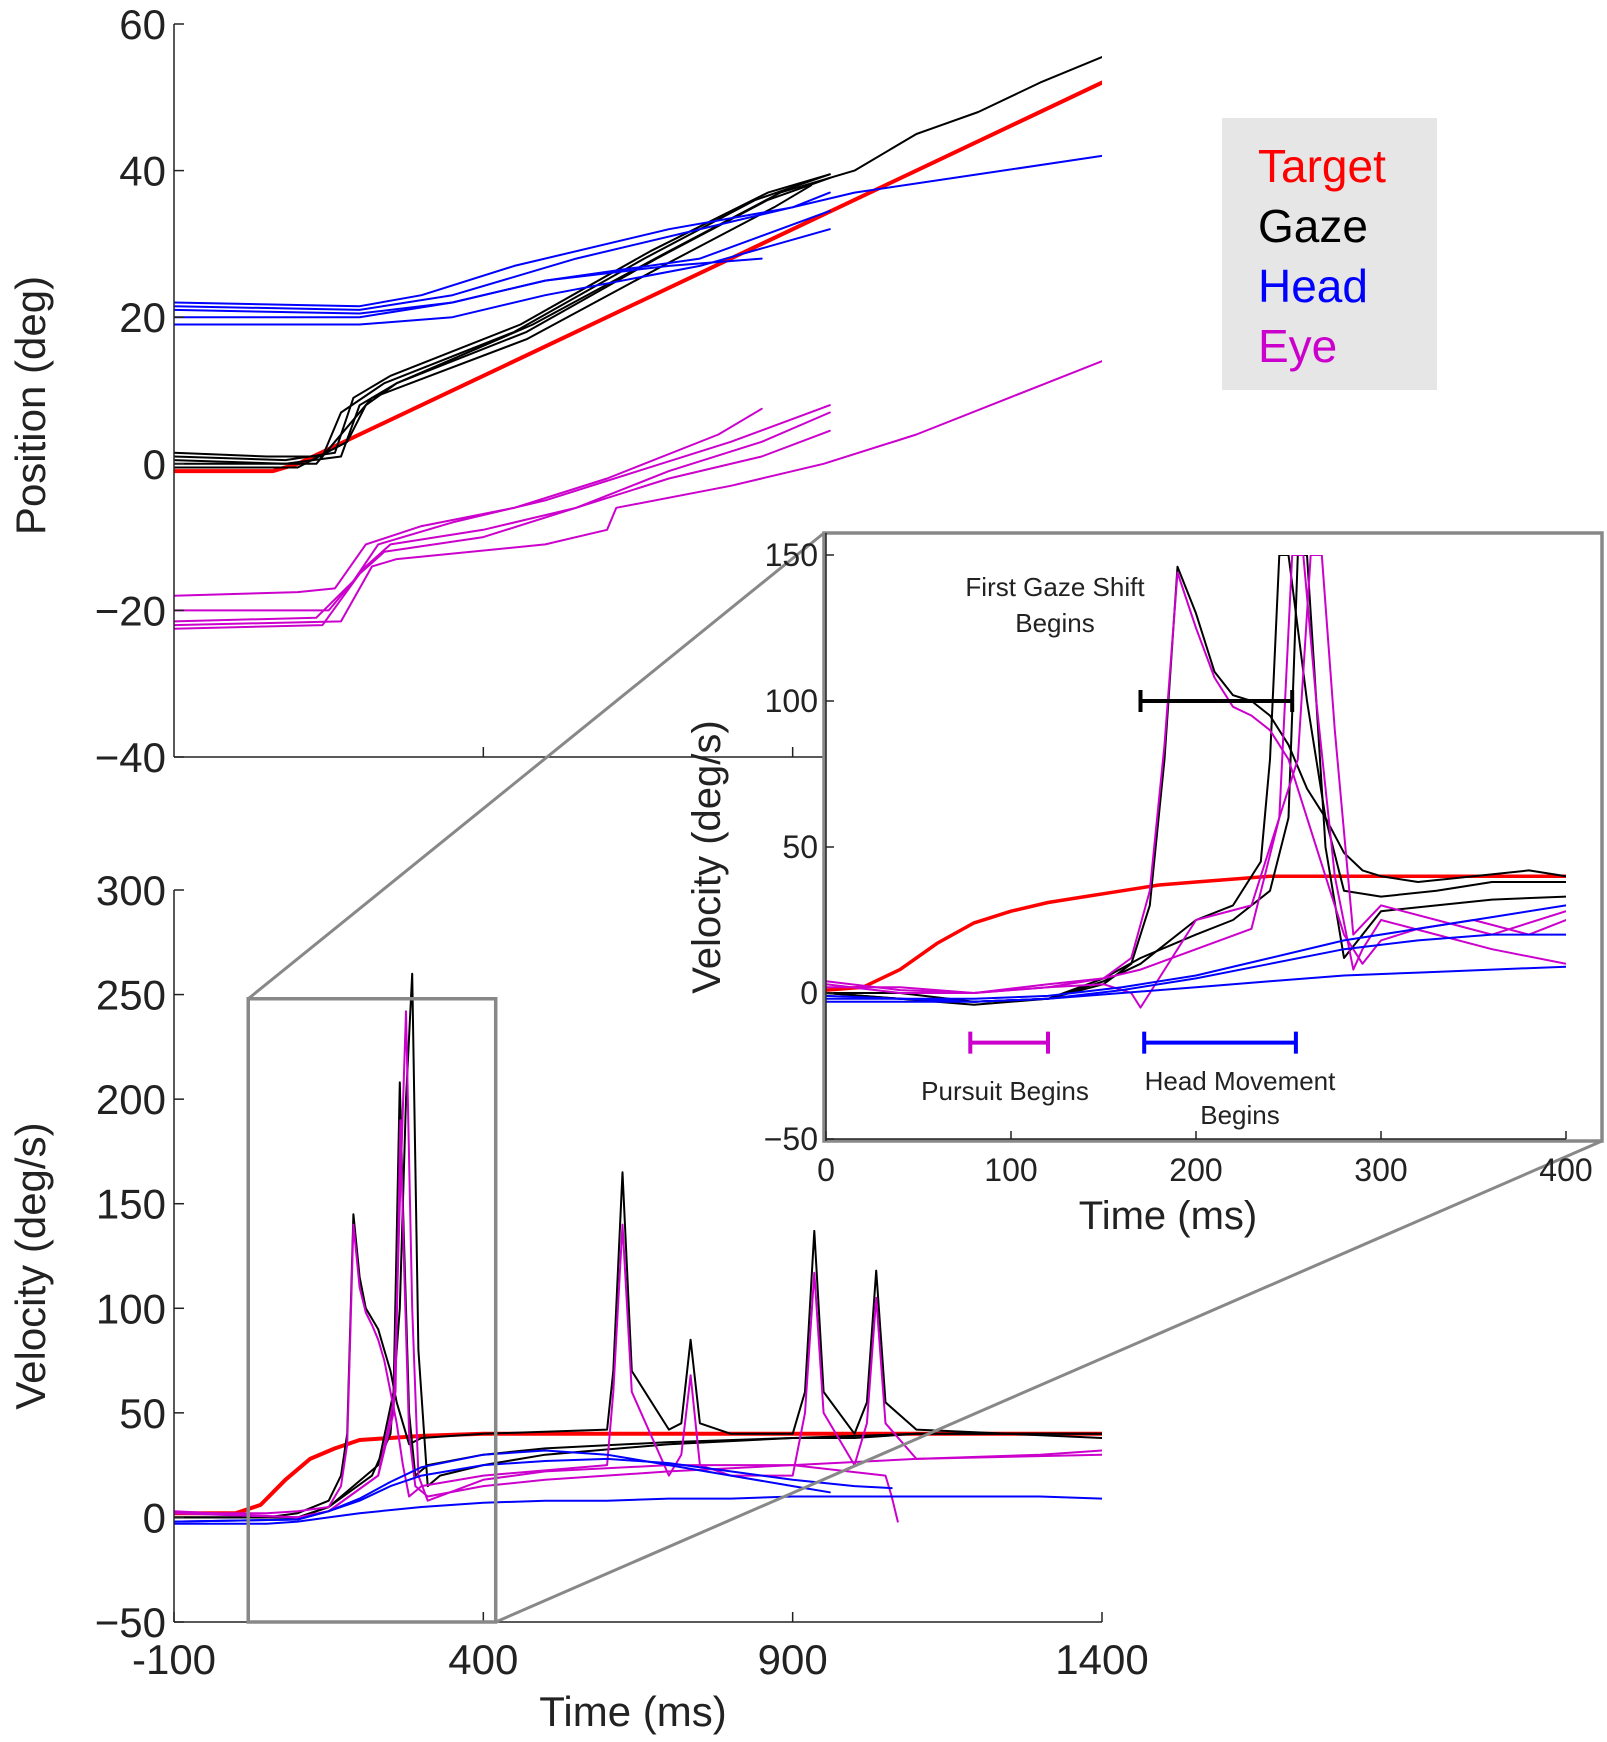 This screenshot has height=1742, width=1607. Describe the element at coordinates (131, 995) in the screenshot. I see `y-tick-label: 250` at that location.